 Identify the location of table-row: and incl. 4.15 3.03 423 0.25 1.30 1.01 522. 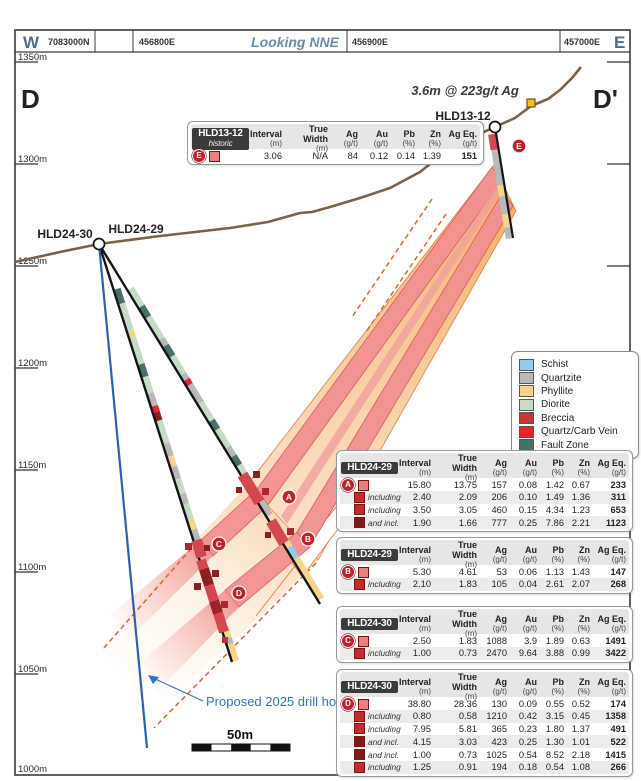
(484, 742).